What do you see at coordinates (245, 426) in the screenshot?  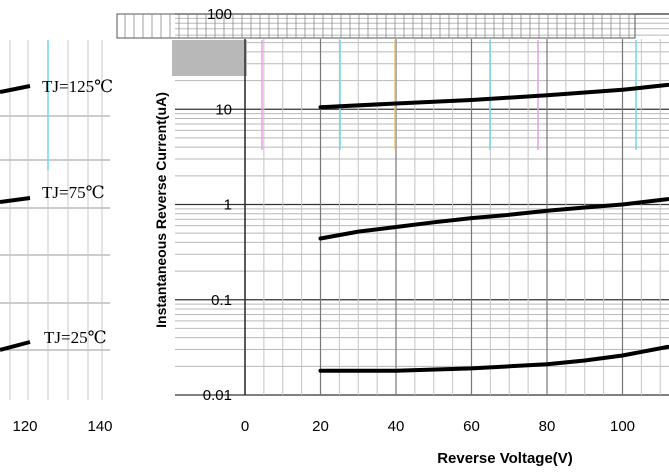 I see `x-tick-label: 0` at bounding box center [245, 426].